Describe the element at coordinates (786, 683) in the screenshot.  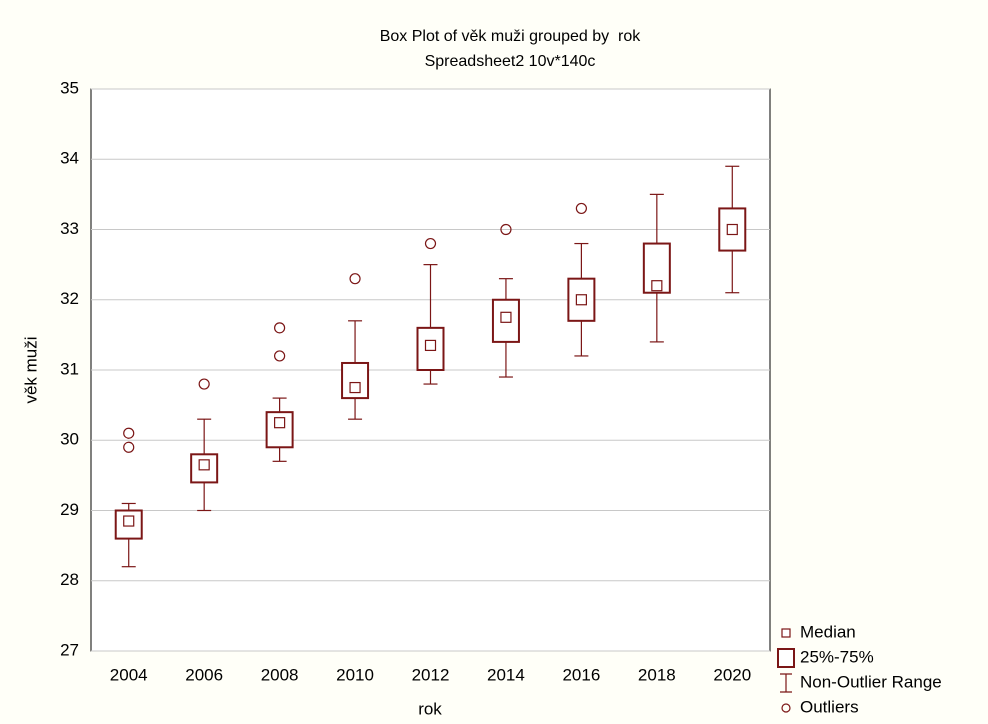
I see `legend-range-icon` at that location.